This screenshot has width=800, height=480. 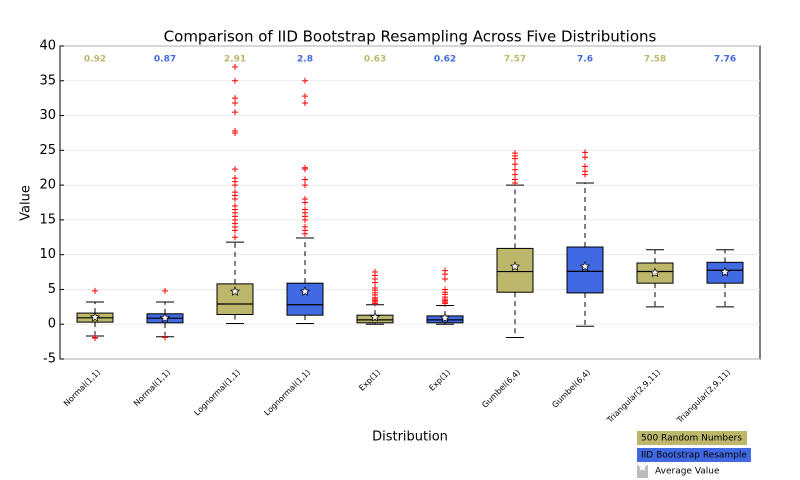 I want to click on median-label: 2.8, so click(x=305, y=60).